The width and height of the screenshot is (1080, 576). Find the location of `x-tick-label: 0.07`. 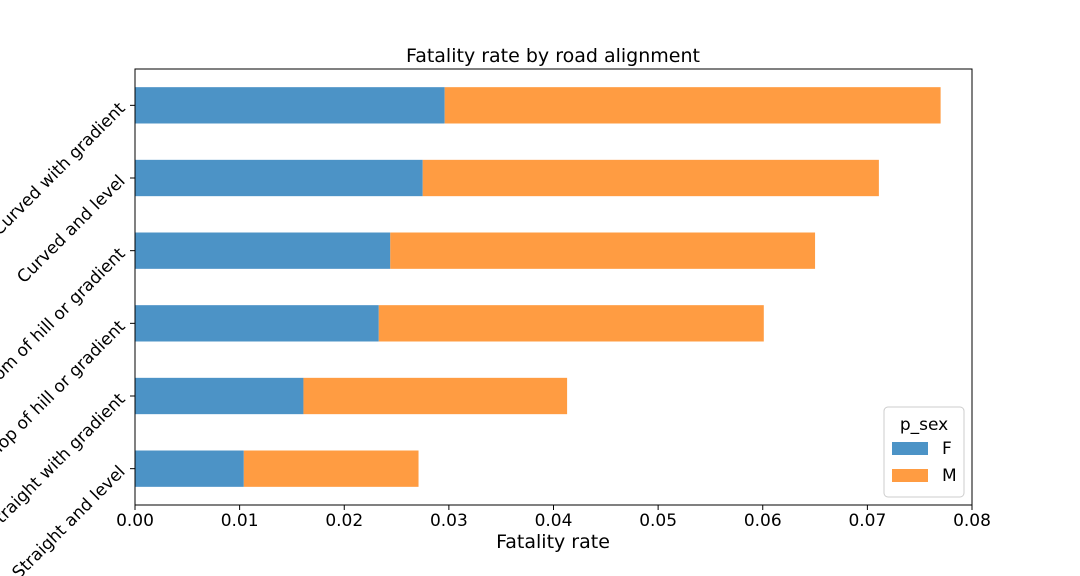

x-tick-label: 0.07 is located at coordinates (867, 521).